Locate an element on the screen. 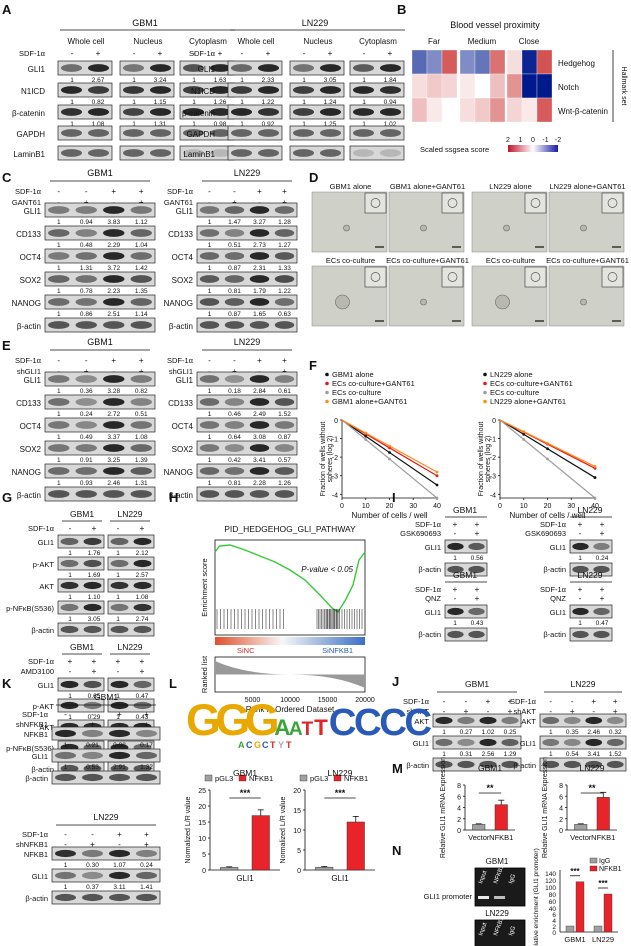 Image resolution: width=631 pixels, height=946 pixels. panelD-left-row-label: GLI1 is located at coordinates (33, 380).